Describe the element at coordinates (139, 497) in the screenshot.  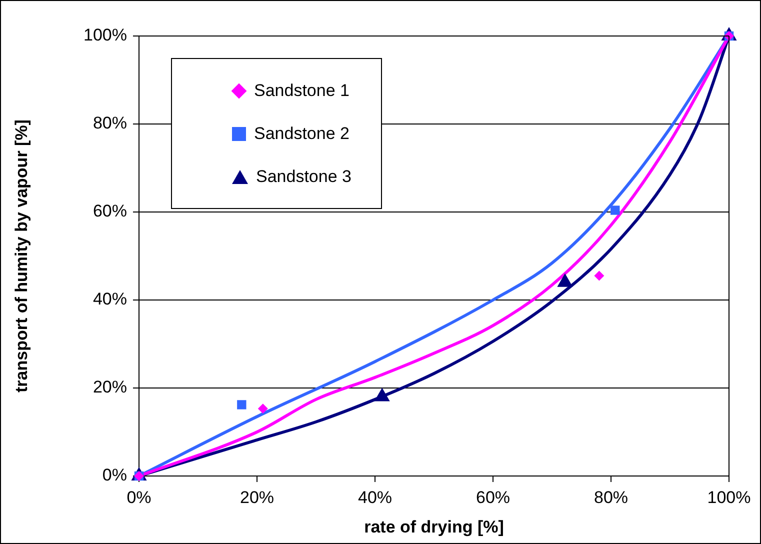
I see `x-tick-label: 0%` at that location.